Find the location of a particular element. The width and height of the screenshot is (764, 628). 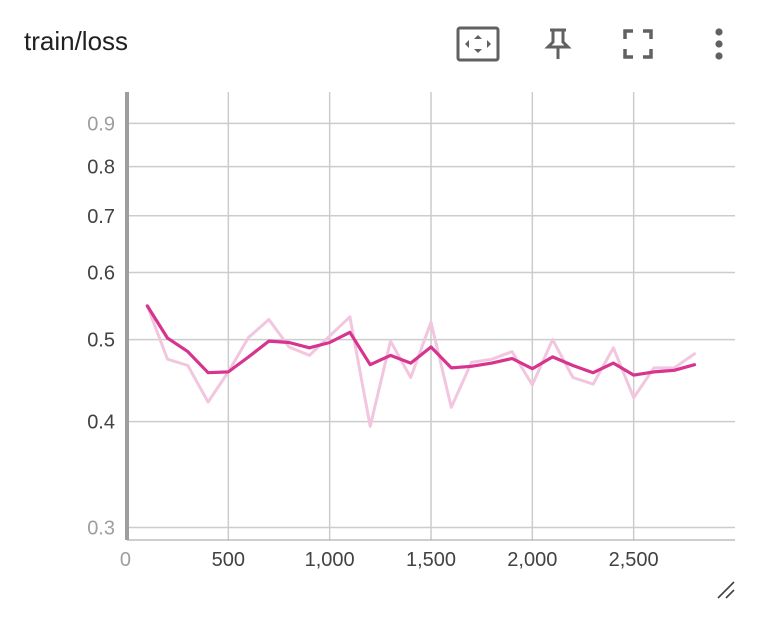

fit-to-domain-icon is located at coordinates (478, 44).